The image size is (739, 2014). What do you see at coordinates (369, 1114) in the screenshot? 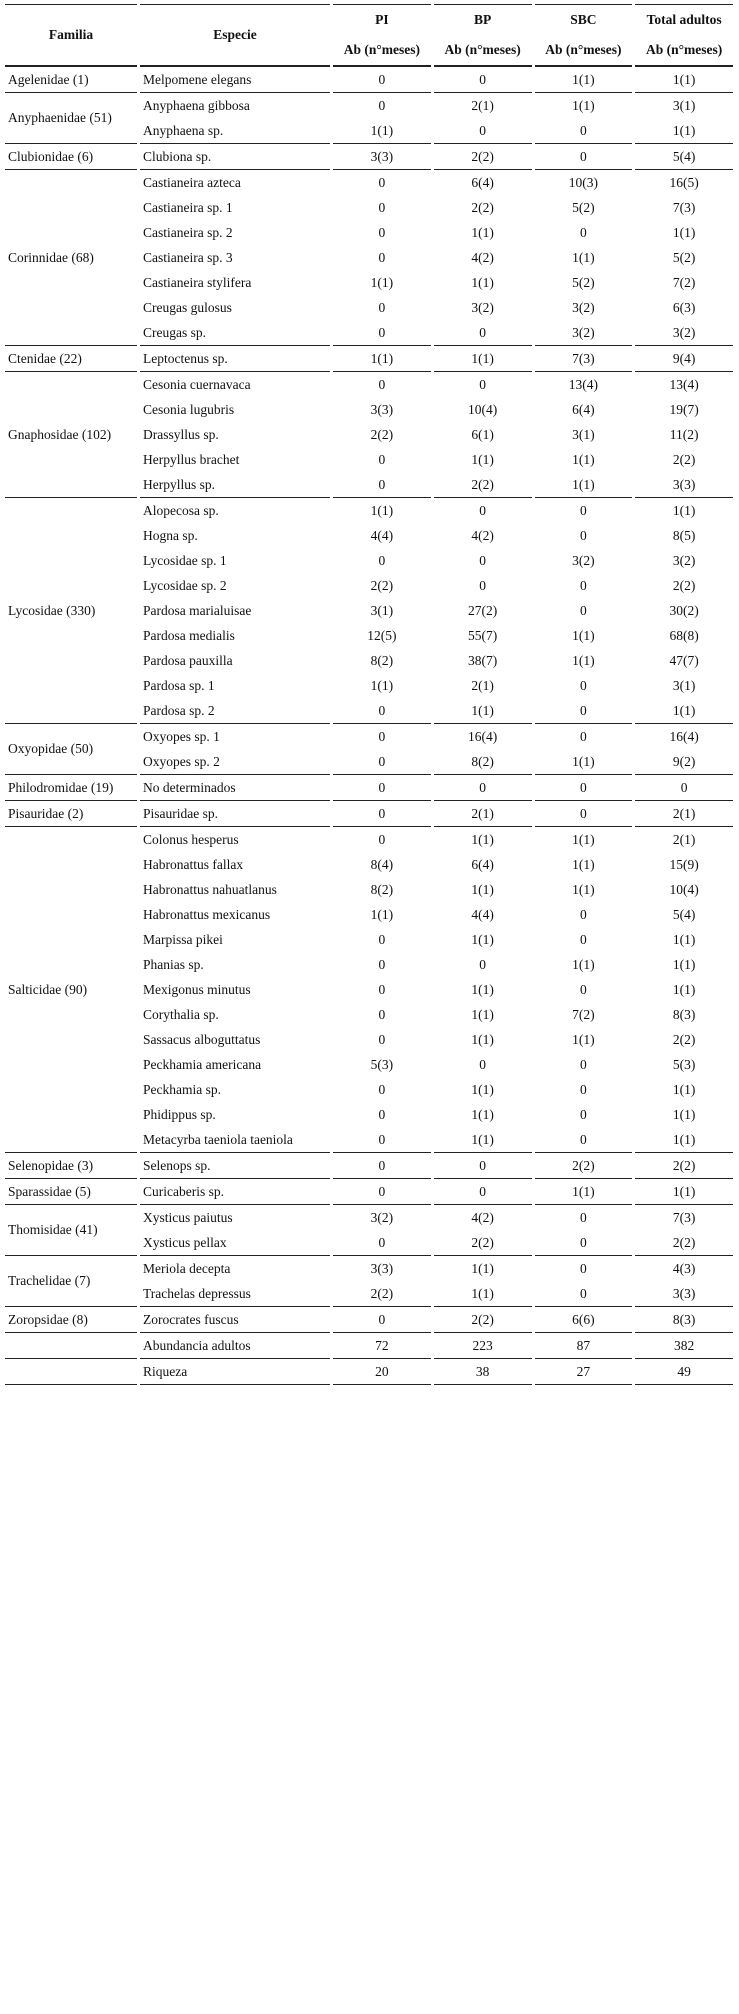
I see `table-row: Phidippus sp. 0 1(1) 0 1(1)` at bounding box center [369, 1114].